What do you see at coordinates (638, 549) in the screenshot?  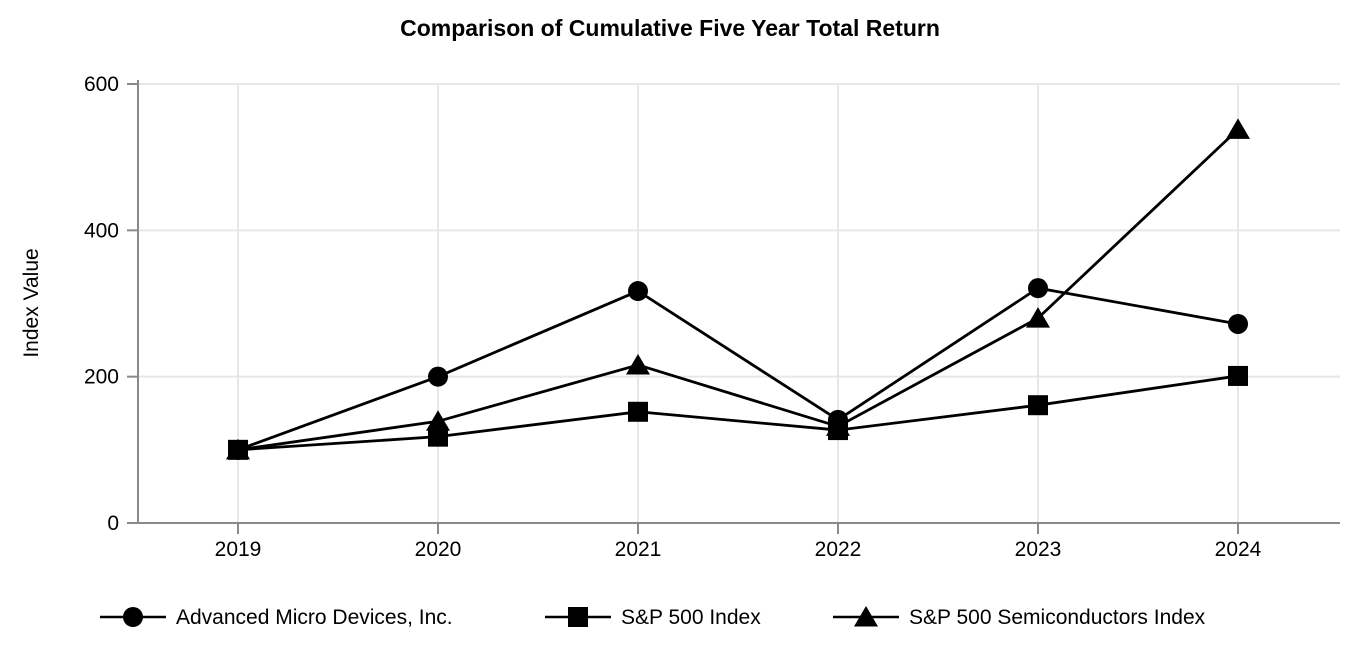 I see `x-tick-label: 2021` at bounding box center [638, 549].